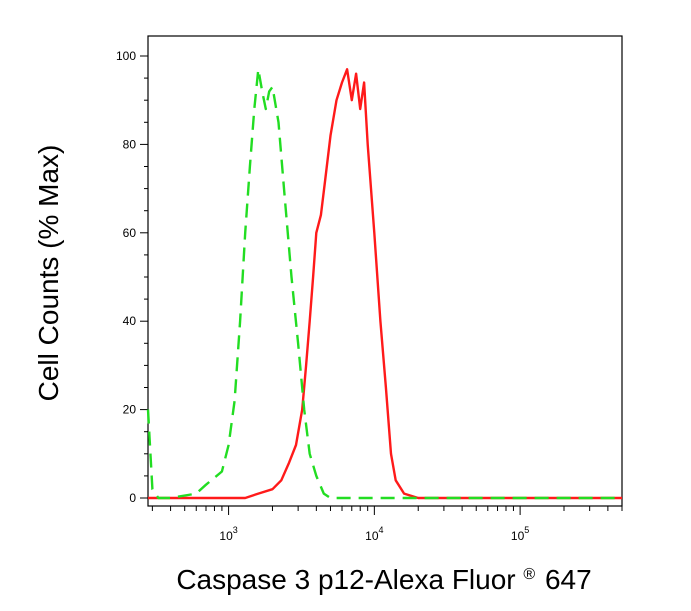  Describe the element at coordinates (130, 233) in the screenshot. I see `y-tick-label: 60` at that location.